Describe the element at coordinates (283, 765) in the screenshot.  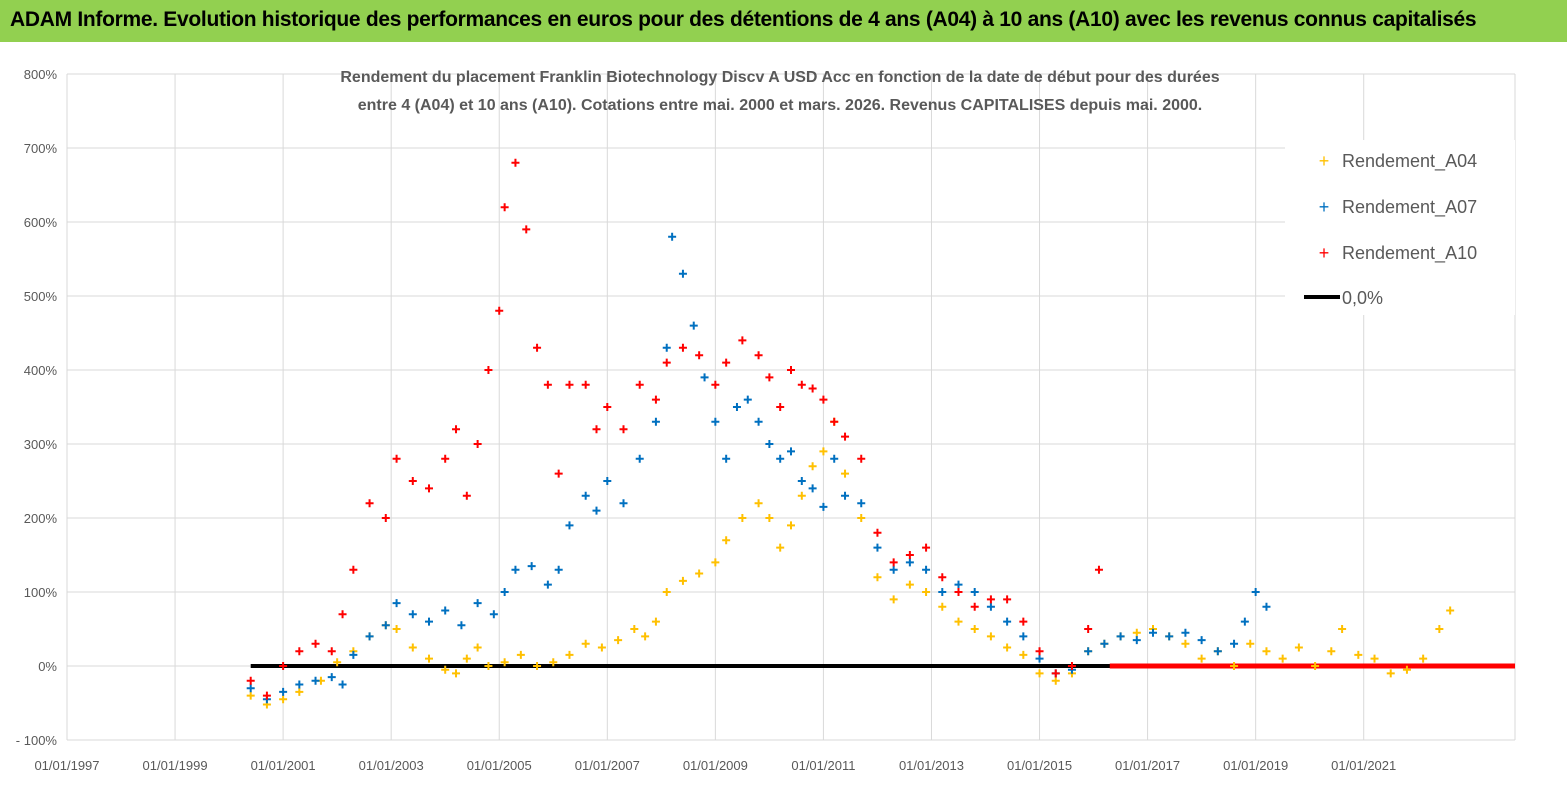
I see `x-tick-label: 01/01/2001` at that location.